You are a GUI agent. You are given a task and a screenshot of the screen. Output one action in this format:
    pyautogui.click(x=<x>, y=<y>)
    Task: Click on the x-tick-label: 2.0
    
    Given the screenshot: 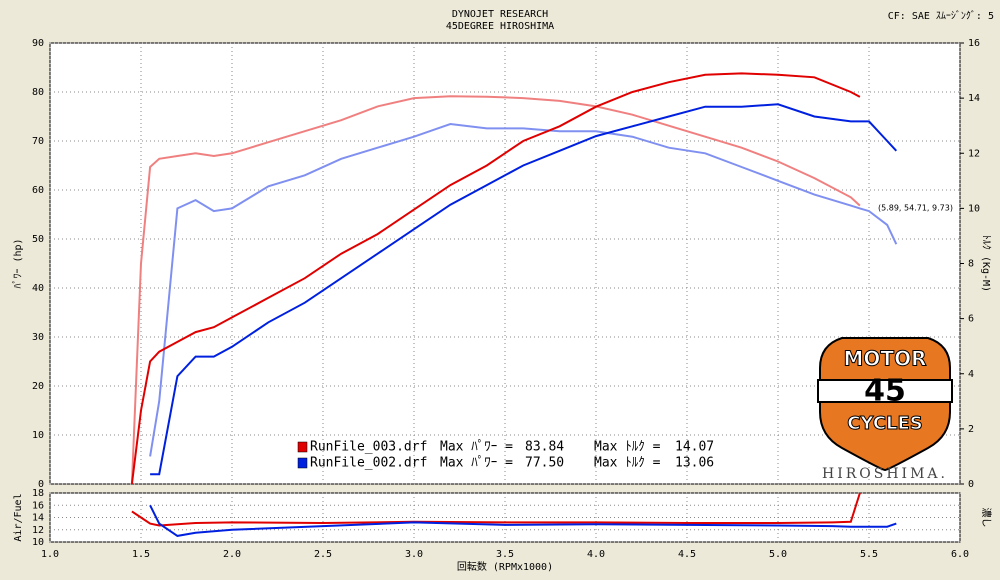 What is the action you would take?
    pyautogui.click(x=232, y=554)
    